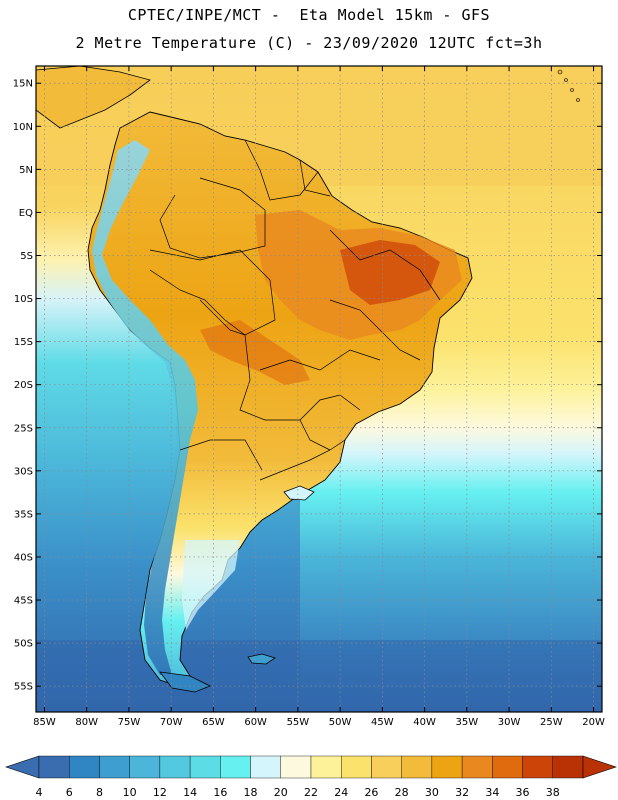  Describe the element at coordinates (492, 792) in the screenshot. I see `colorbar-label: 34` at that location.